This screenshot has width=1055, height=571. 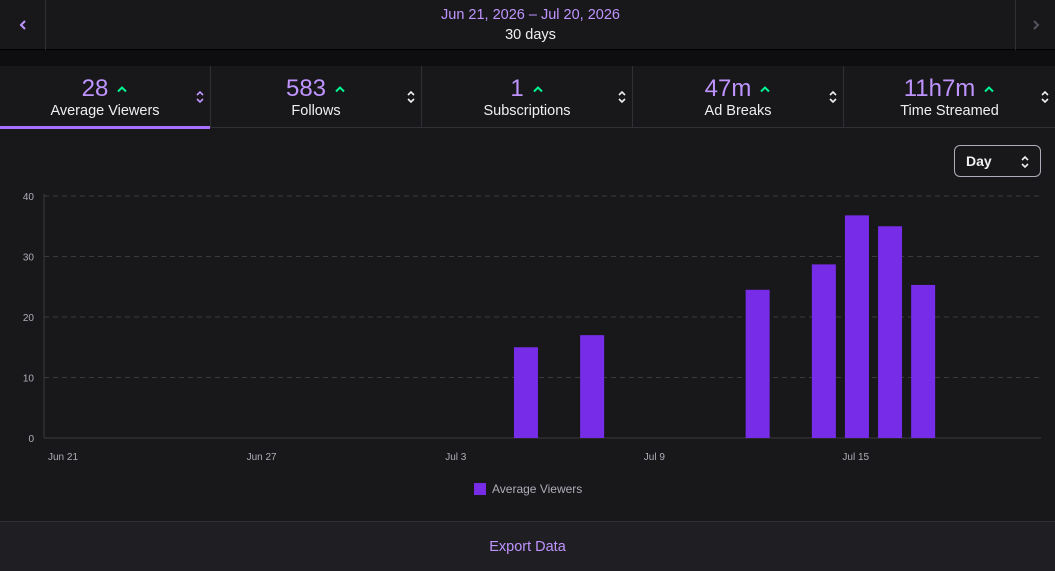 What do you see at coordinates (29, 318) in the screenshot?
I see `y-tick-label: 20` at bounding box center [29, 318].